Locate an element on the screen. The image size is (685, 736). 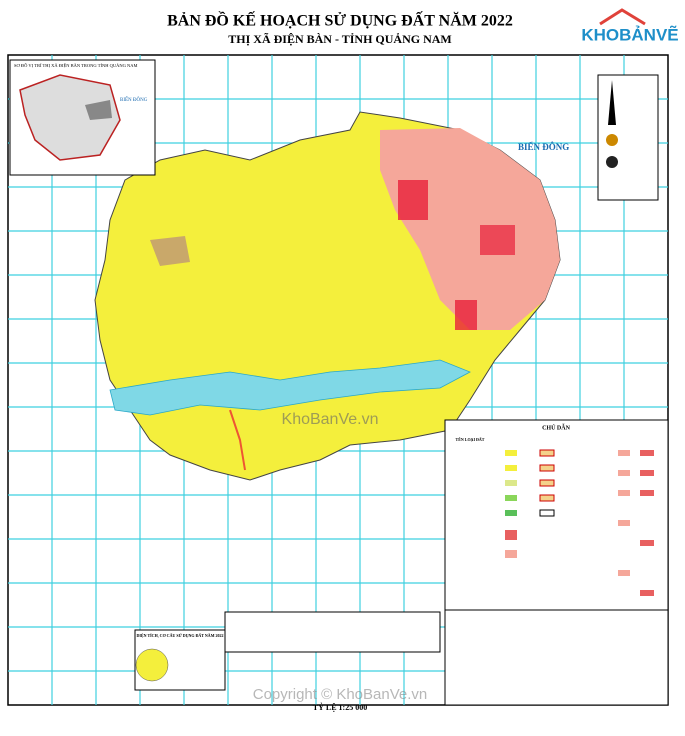
province-shape is located at coordinates (70, 117).